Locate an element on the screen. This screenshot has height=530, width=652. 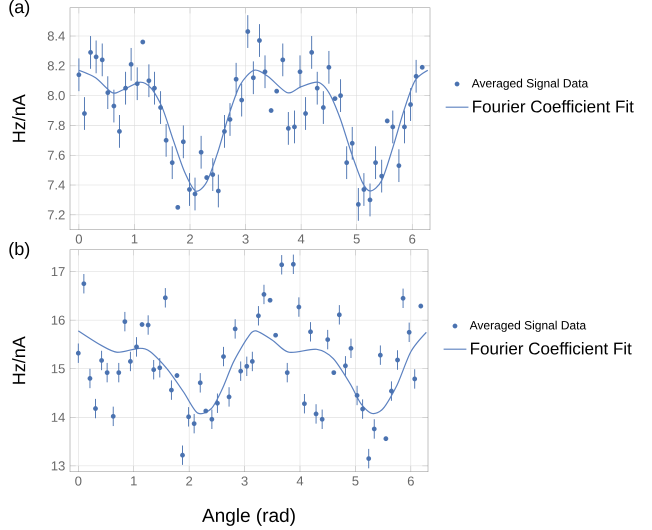
x-tick-label: 6 is located at coordinates (412, 239).